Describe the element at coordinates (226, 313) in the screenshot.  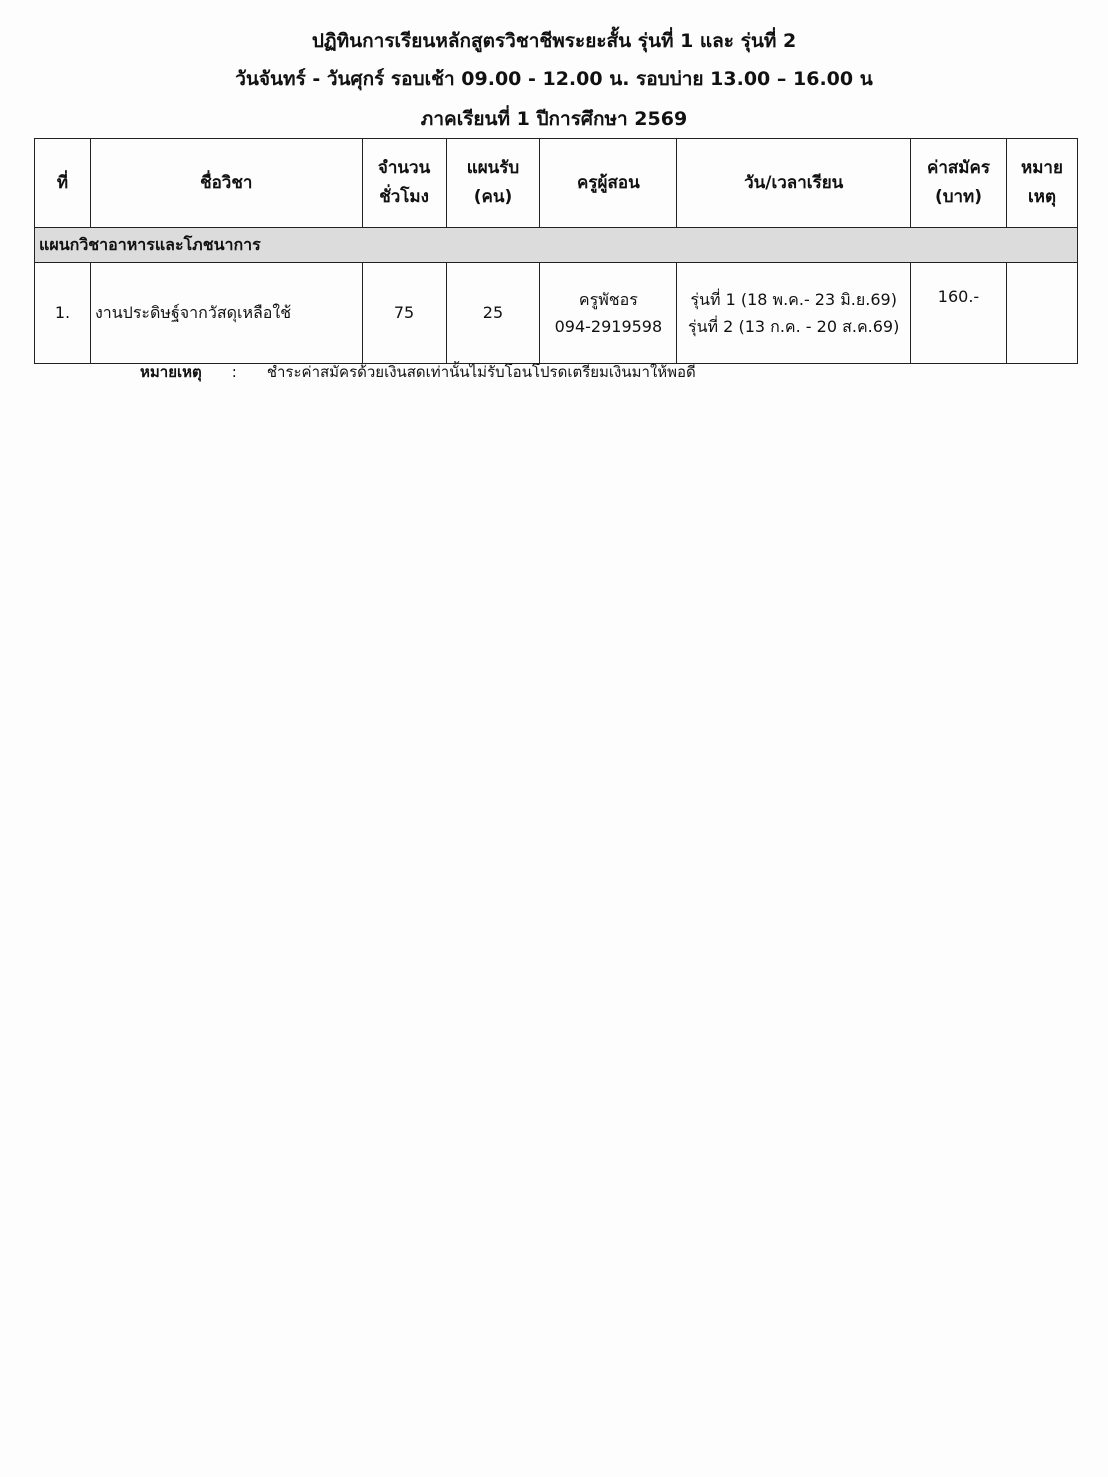
I see `cell-subject: งานประดิษฐ์จากวัสดุเหลือใช้` at that location.